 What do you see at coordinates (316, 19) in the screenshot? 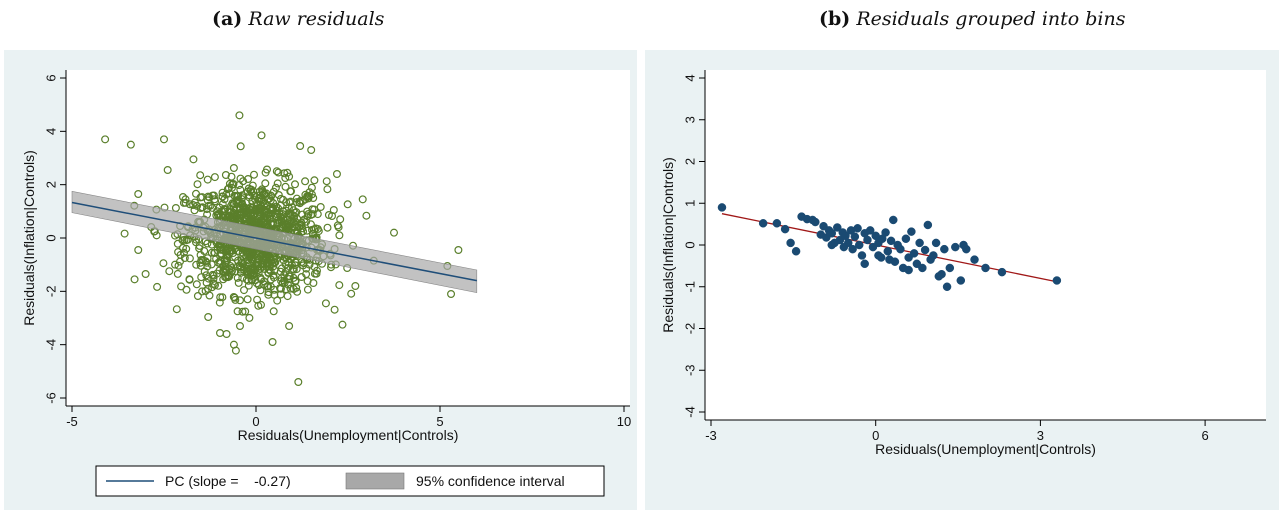
I see `caption-a-text: Raw residuals` at bounding box center [316, 19].